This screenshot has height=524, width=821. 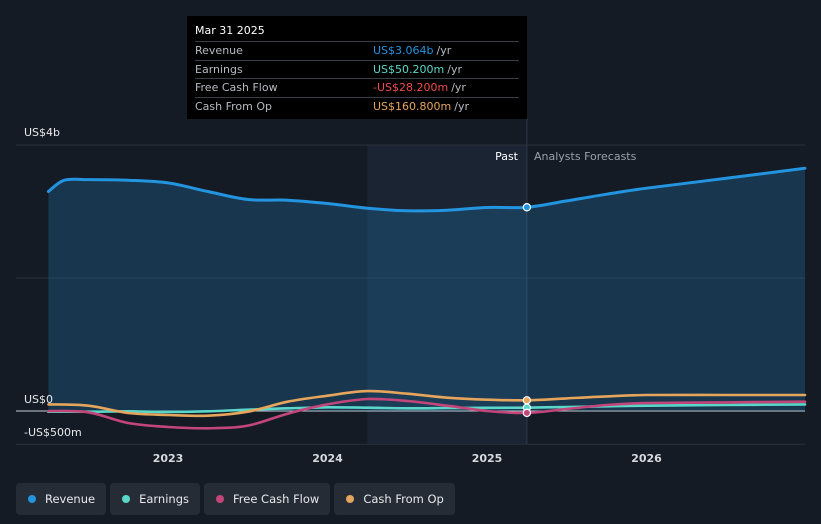 I want to click on y-tick-label-zero: US$0, so click(x=38, y=399).